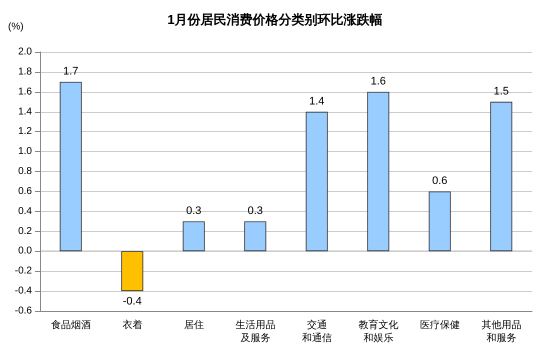  Describe the element at coordinates (25, 52) in the screenshot. I see `y-tick-label: 2.0` at that location.